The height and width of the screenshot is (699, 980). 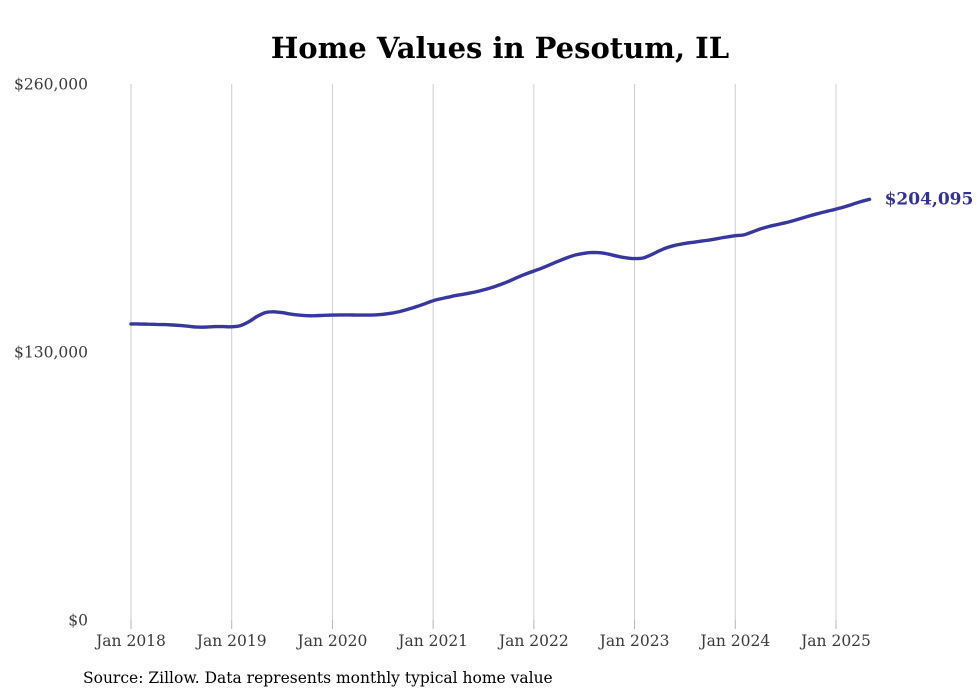 I want to click on y-axis-labels: $0 $130,000 $260,000, so click(x=51, y=353).